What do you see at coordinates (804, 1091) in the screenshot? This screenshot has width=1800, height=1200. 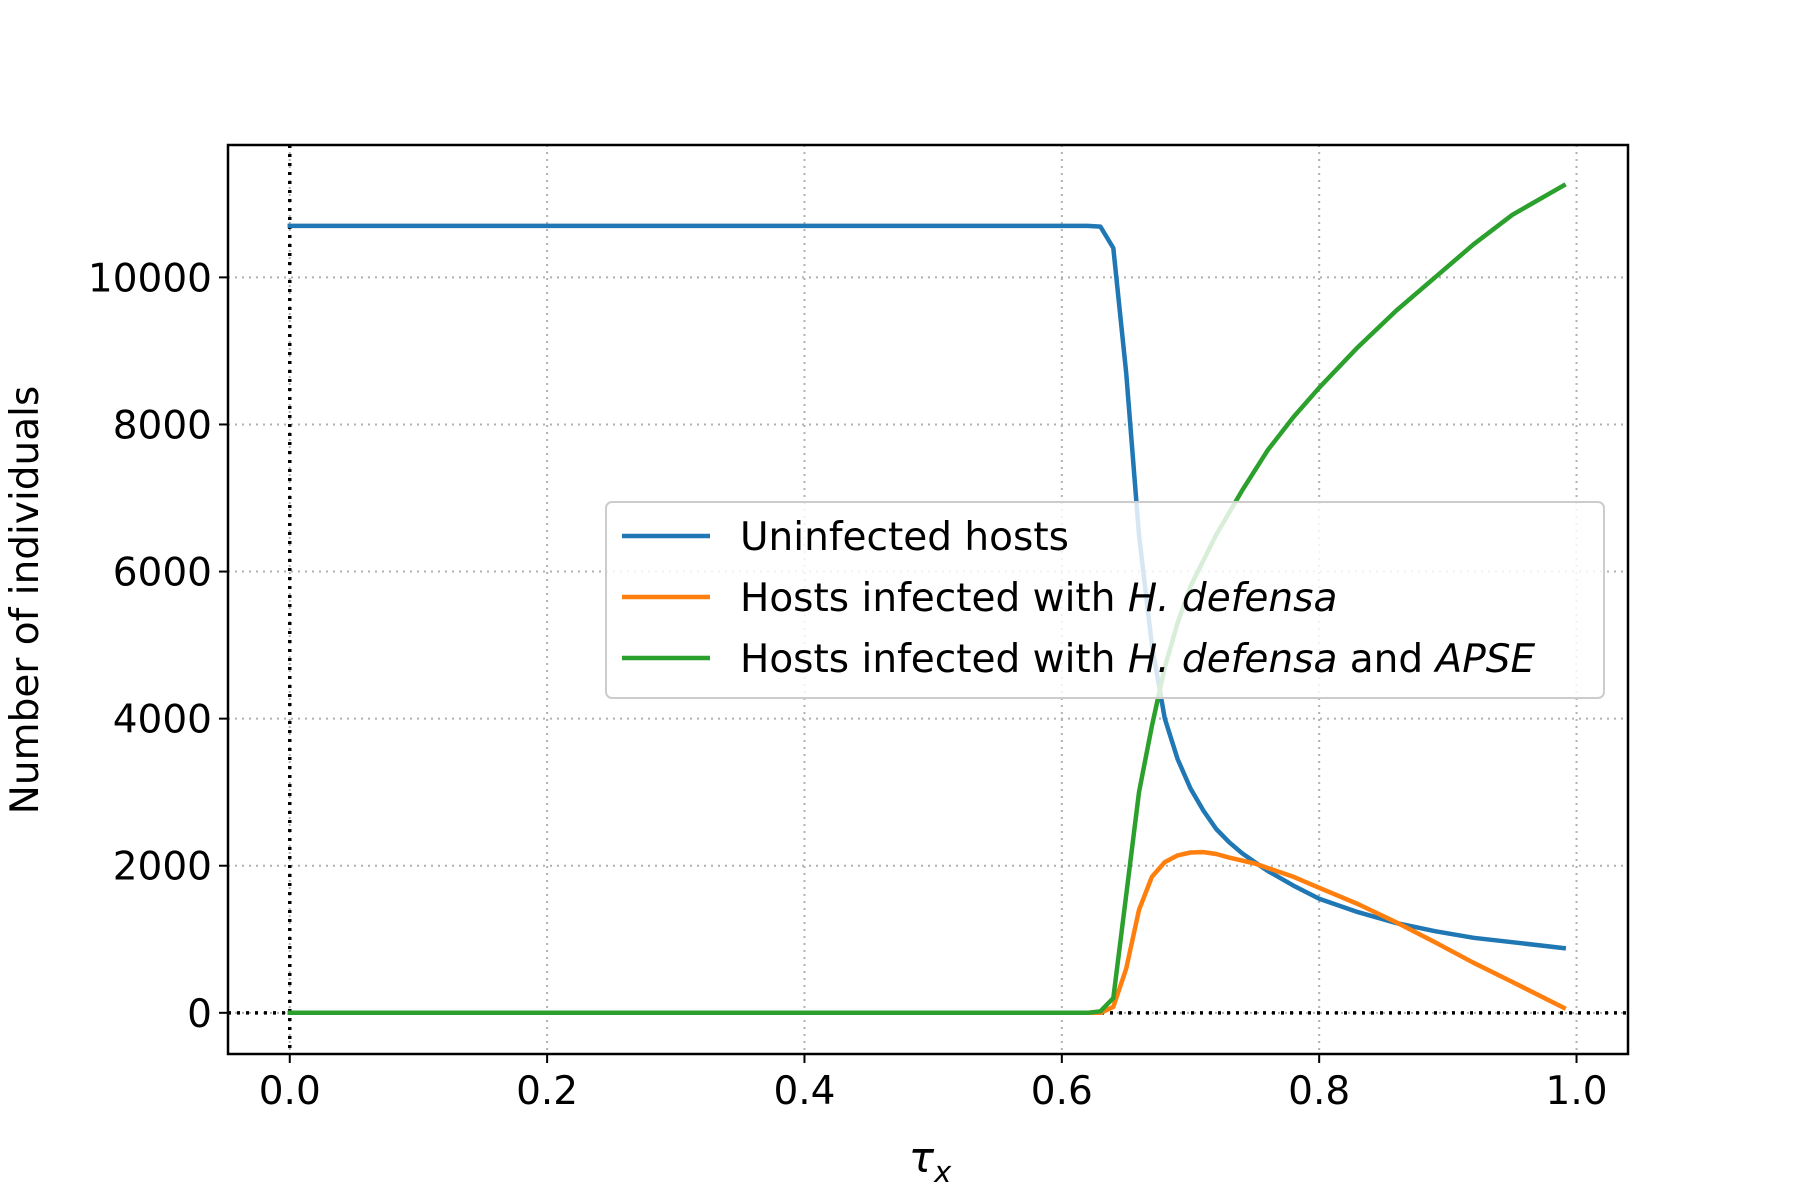 I see `x-tick-label: 0.4` at bounding box center [804, 1091].